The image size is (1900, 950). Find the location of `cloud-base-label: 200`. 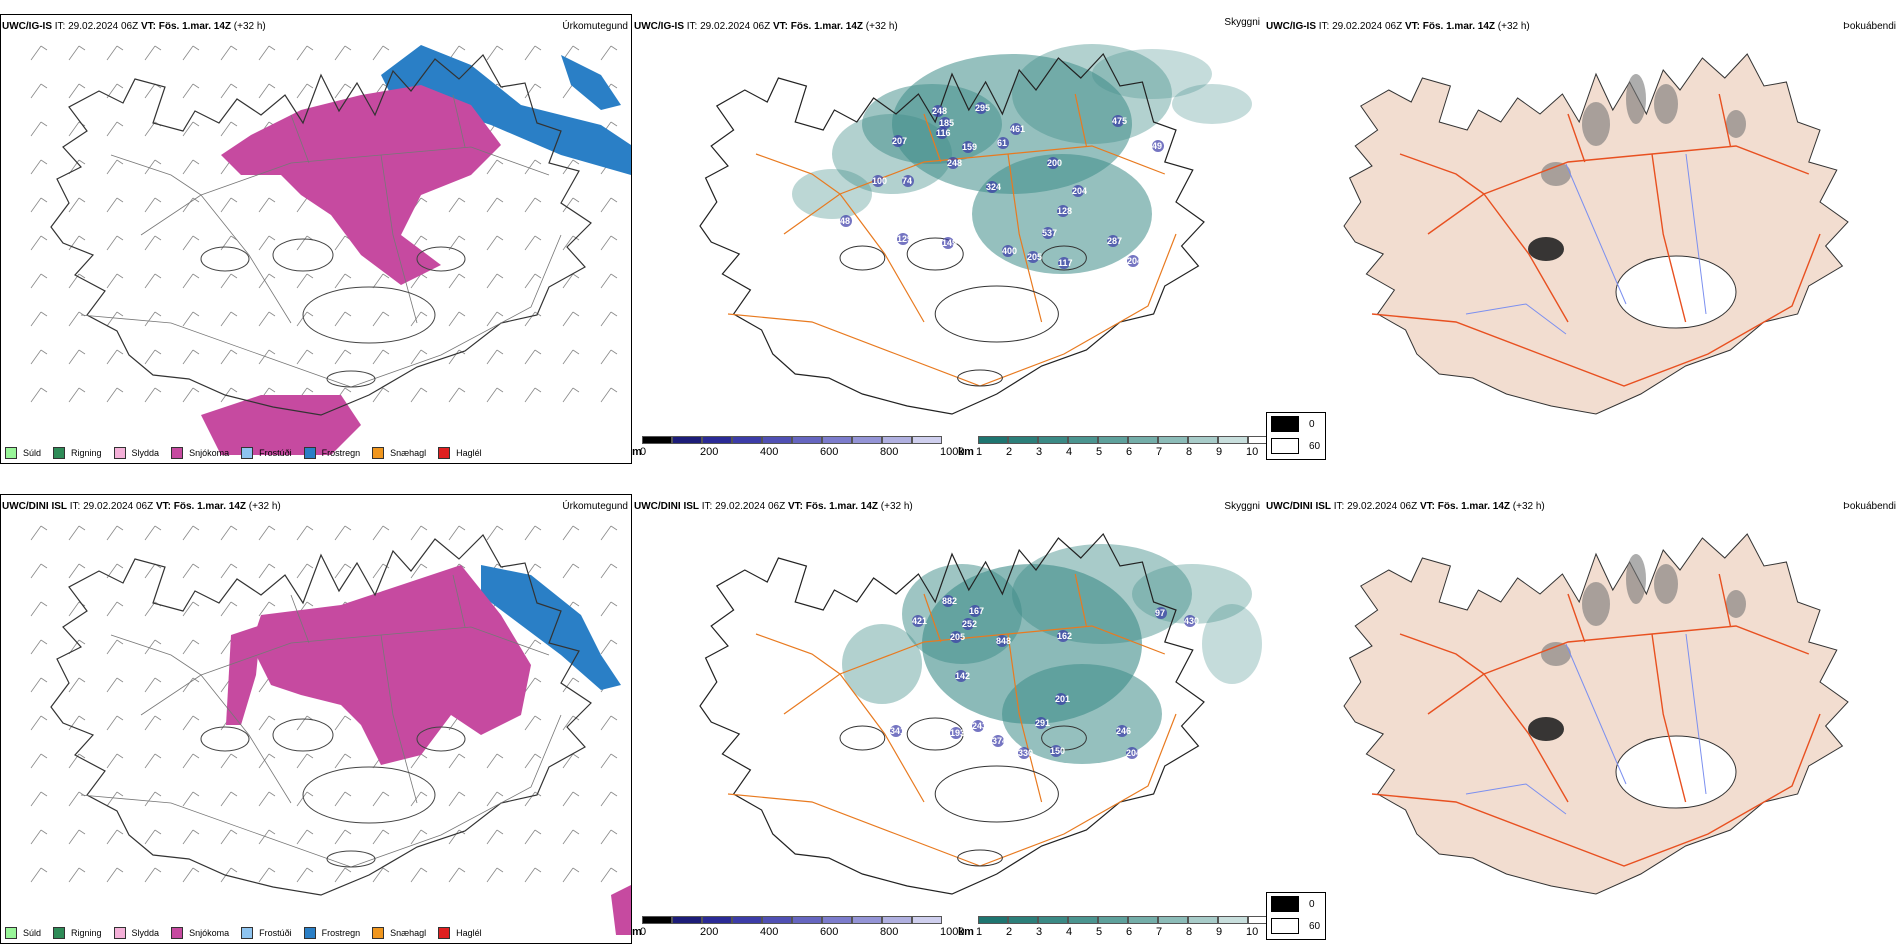

cloud-base-label: 200 is located at coordinates (1054, 163).